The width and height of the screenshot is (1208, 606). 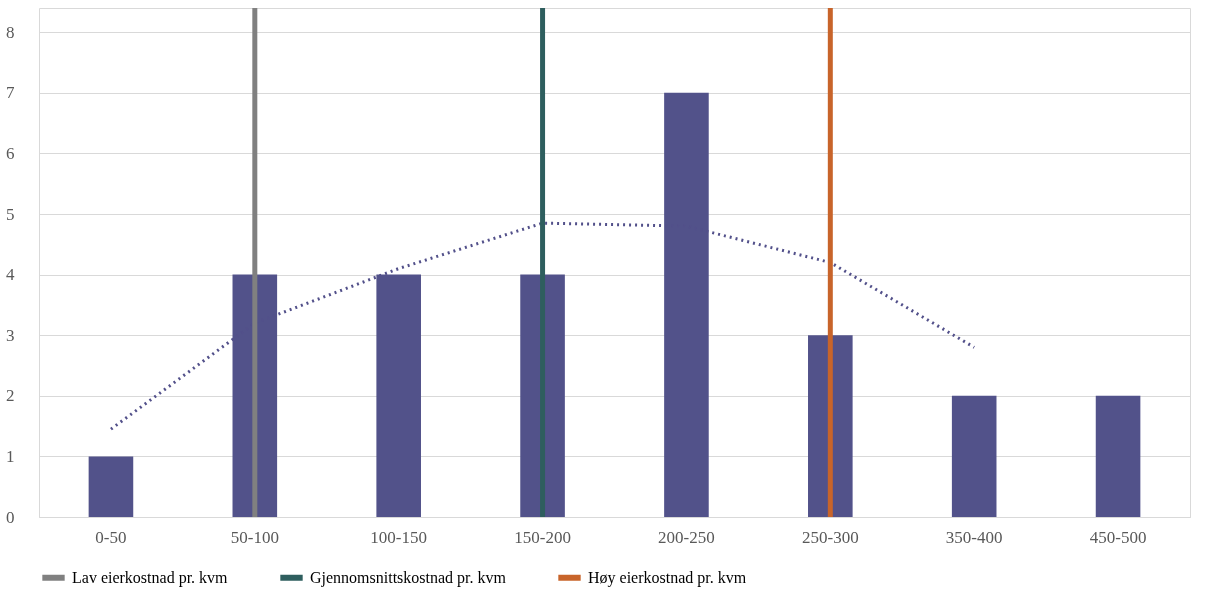 I want to click on y-tick-label: 8, so click(x=10, y=32).